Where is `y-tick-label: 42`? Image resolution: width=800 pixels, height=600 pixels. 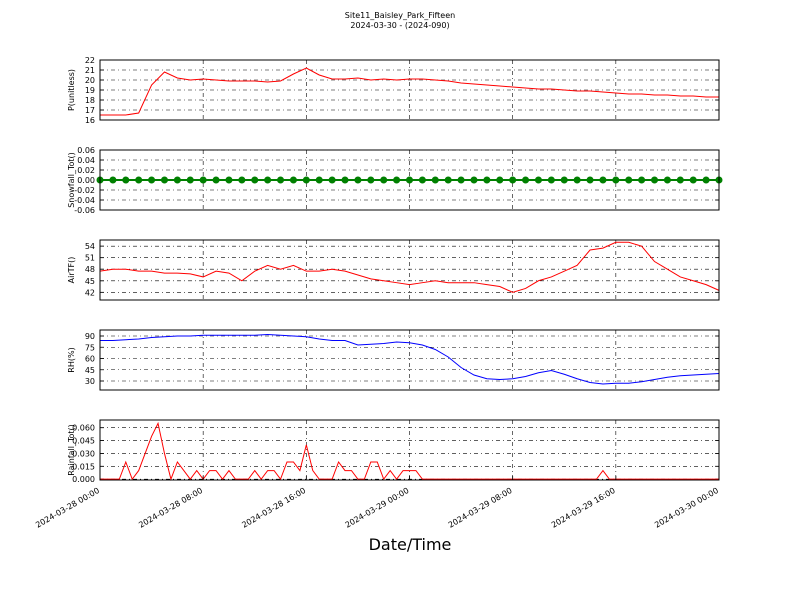 y-tick-label: 42 is located at coordinates (90, 292).